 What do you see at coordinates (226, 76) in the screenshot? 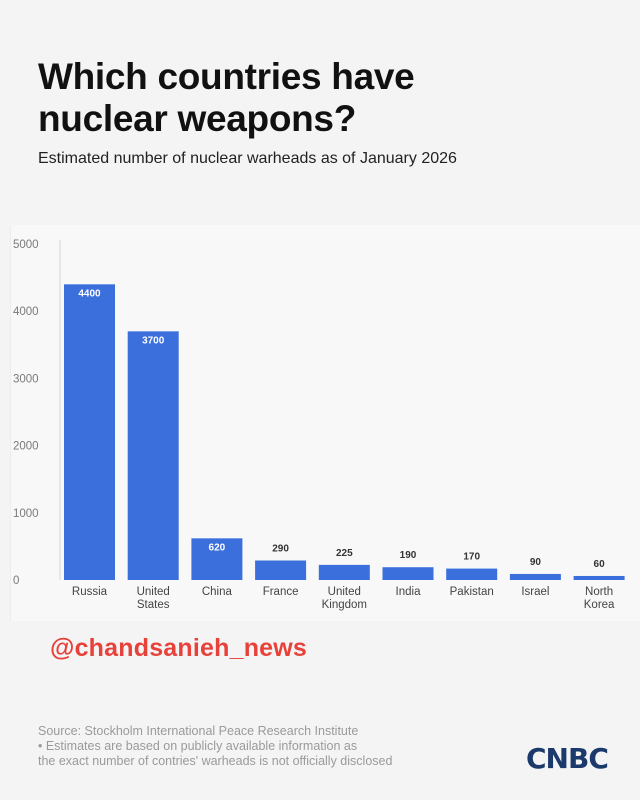
I see `chart-title-line-1: Which countries have` at bounding box center [226, 76].